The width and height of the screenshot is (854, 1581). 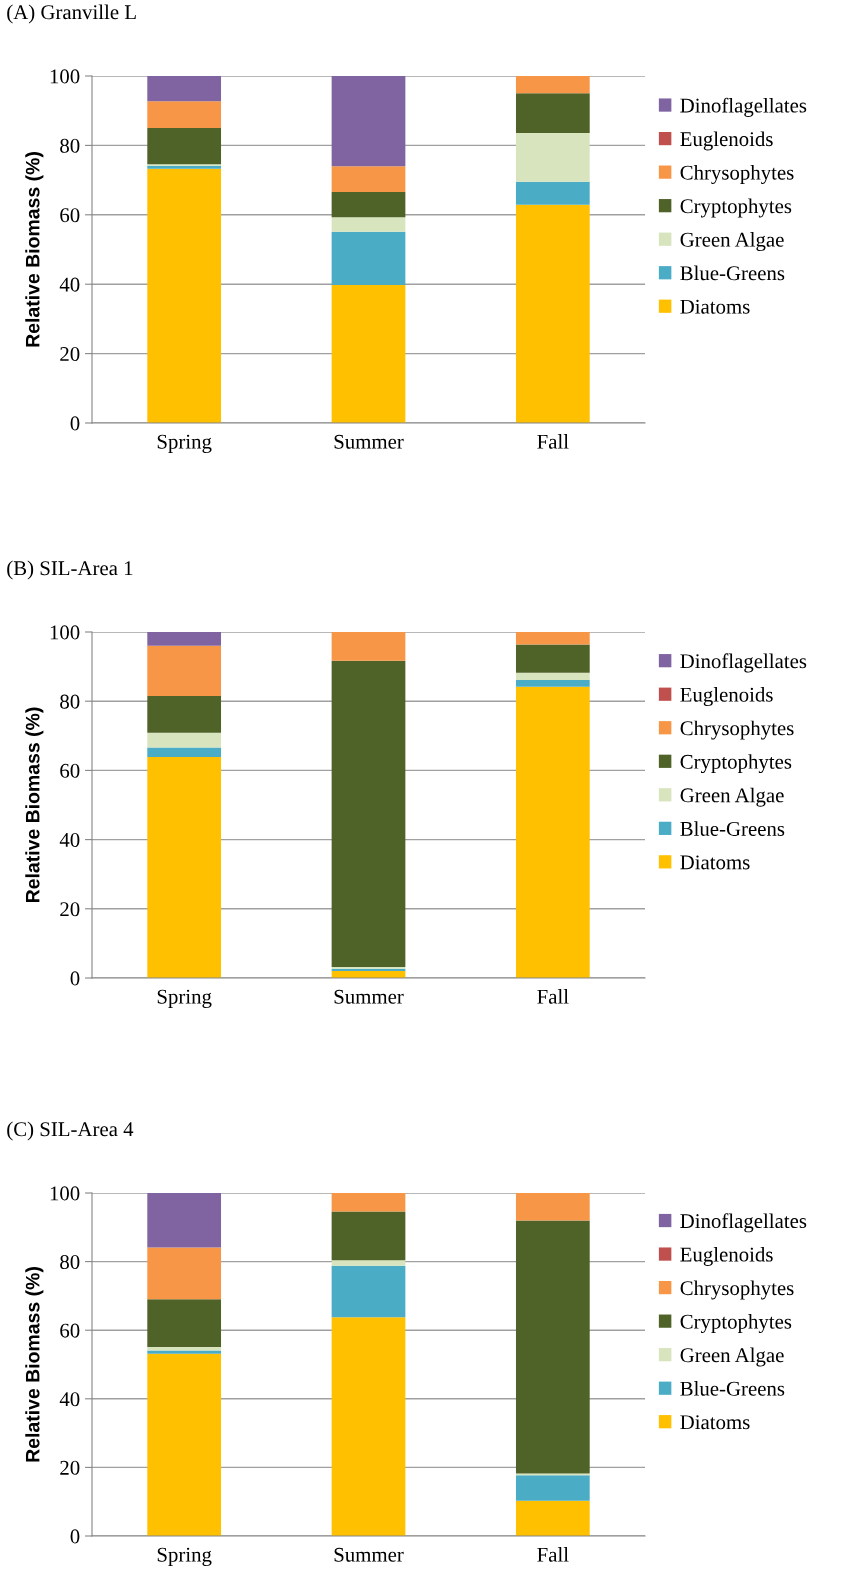 I want to click on chart-title: (C) SIL-Area 4, so click(x=70, y=1131).